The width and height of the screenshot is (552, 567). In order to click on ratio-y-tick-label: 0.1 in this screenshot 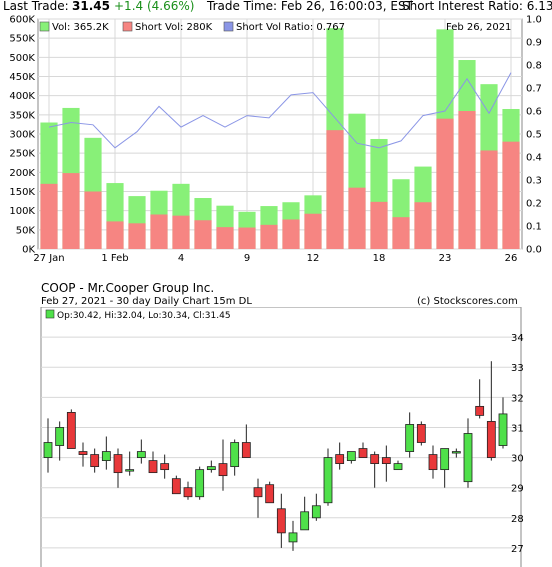, I will do `click(534, 227)`.